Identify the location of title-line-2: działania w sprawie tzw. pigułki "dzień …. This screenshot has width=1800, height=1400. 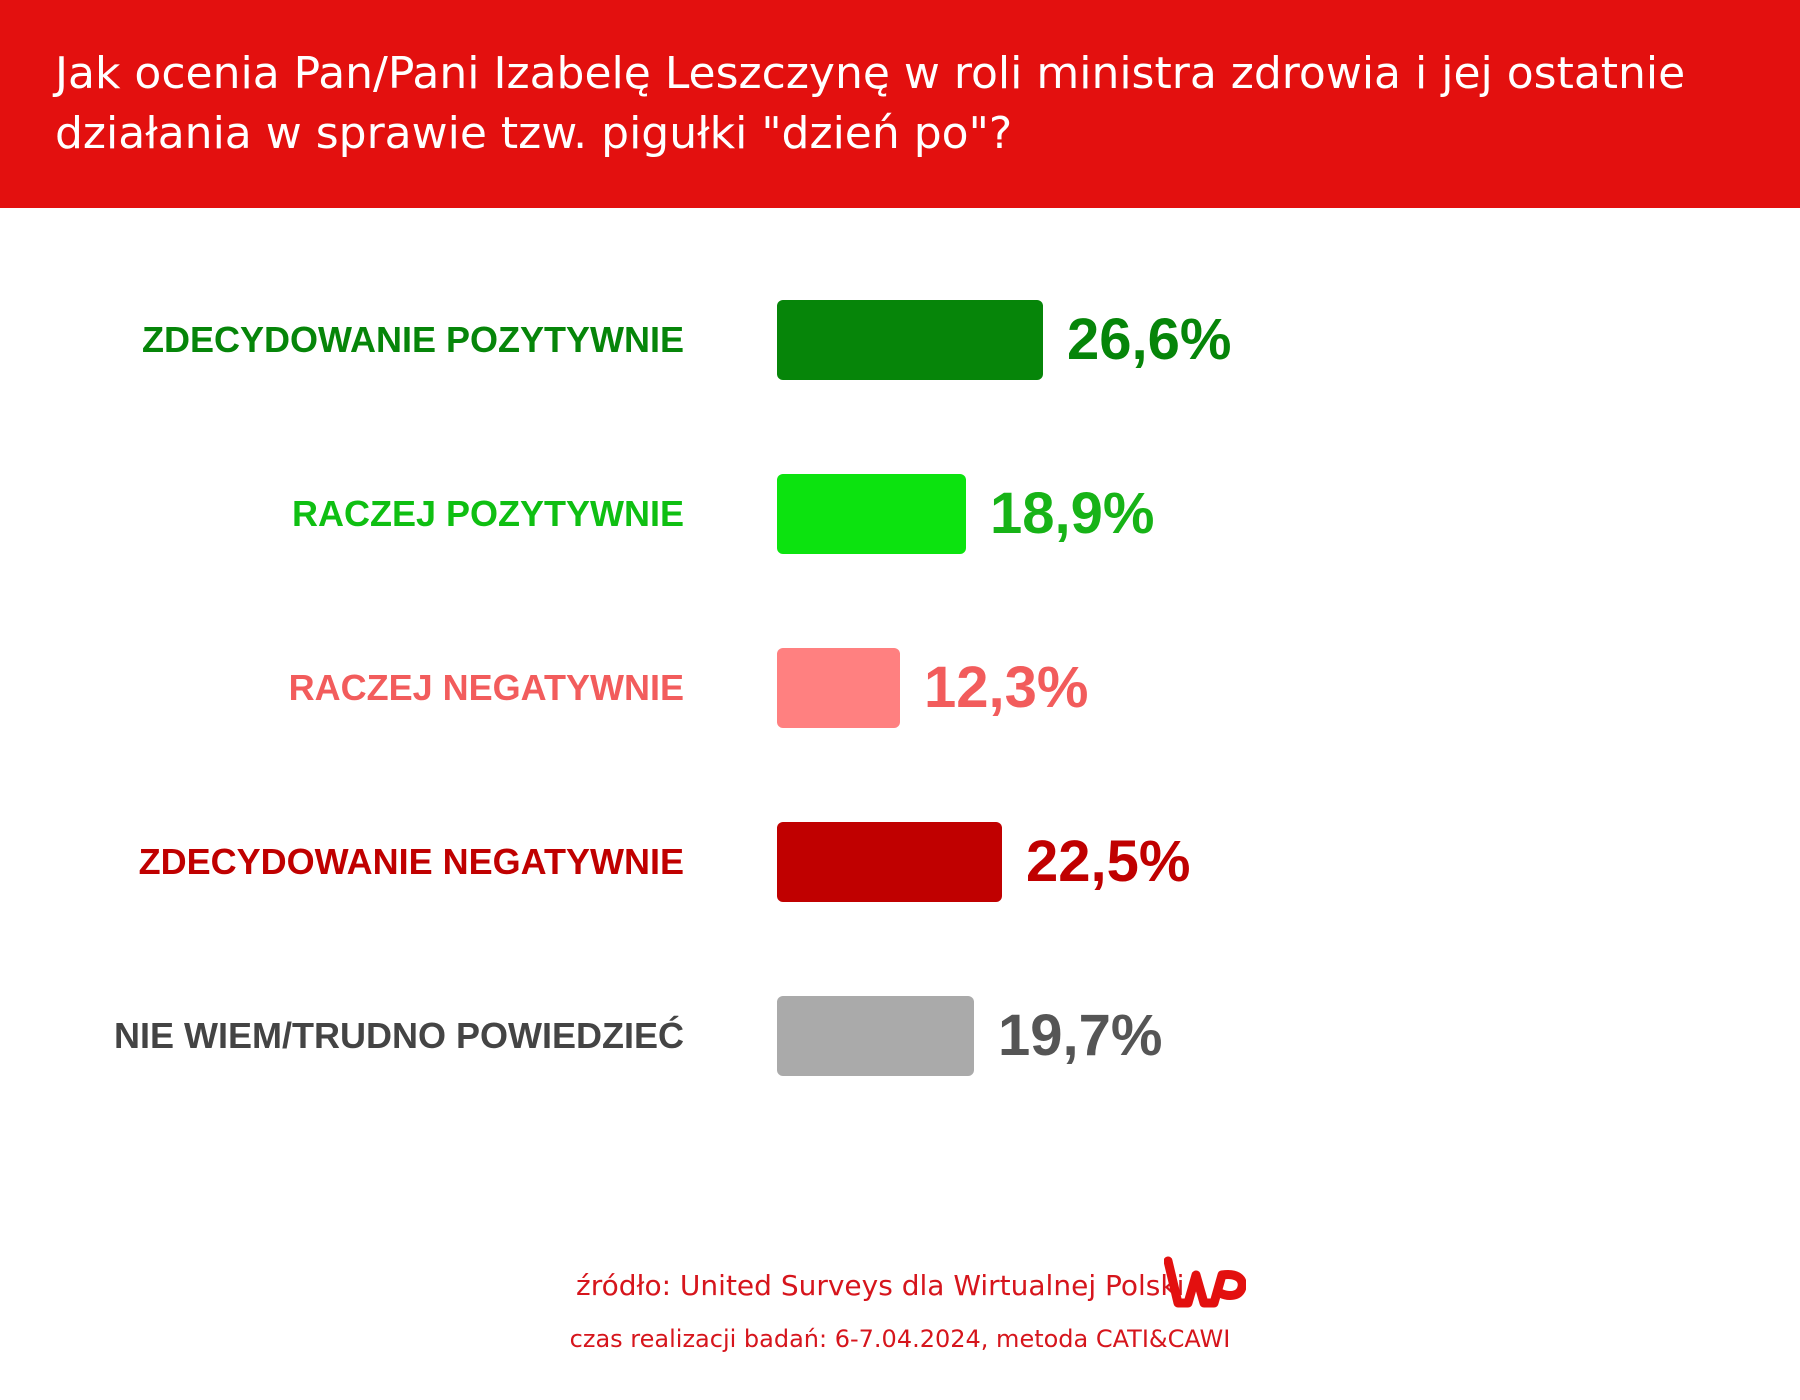
(534, 133).